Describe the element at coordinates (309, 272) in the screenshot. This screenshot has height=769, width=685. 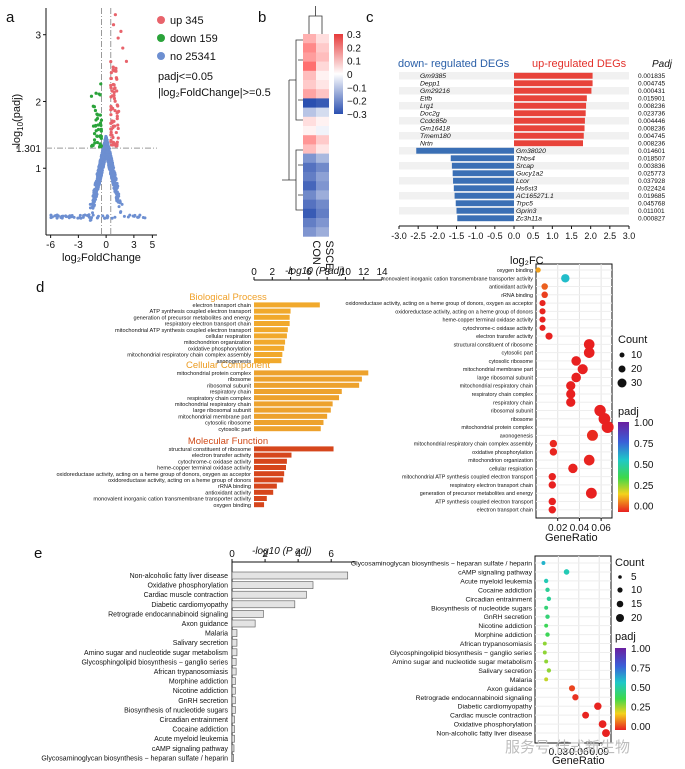
I see `go-x-tick-label: 6` at that location.